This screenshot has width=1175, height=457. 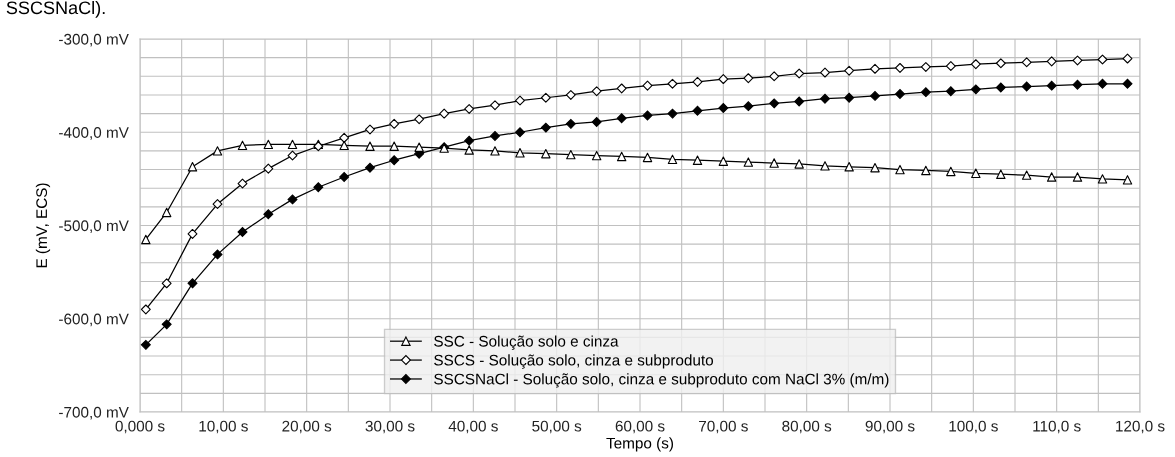 What do you see at coordinates (1140, 427) in the screenshot?
I see `x-tick-label: 120,0 s` at bounding box center [1140, 427].